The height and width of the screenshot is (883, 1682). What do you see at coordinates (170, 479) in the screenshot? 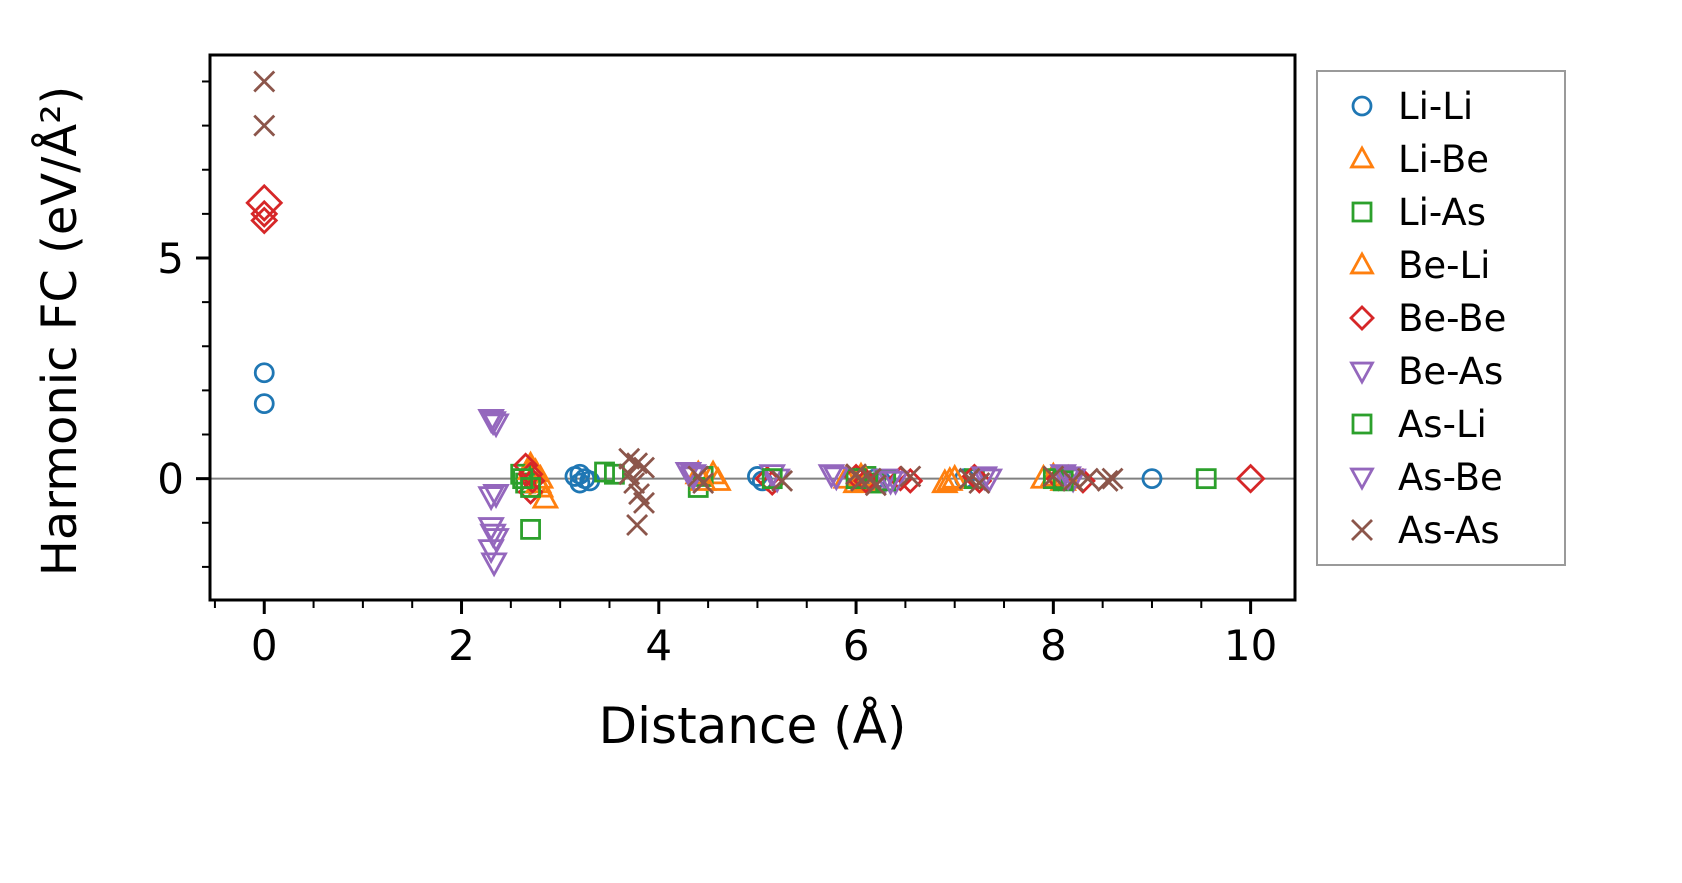
I see `y-tick-label: 0` at bounding box center [170, 479].